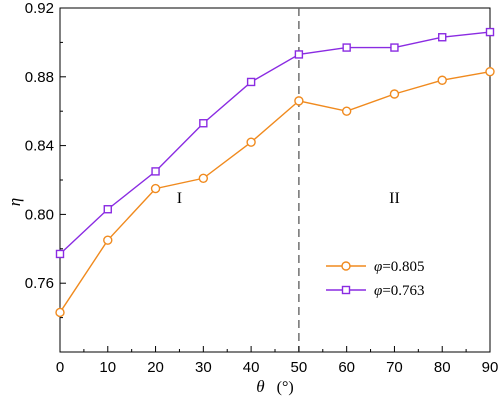 This screenshot has width=498, height=400. Describe the element at coordinates (39, 283) in the screenshot. I see `y-tick-label: 0.76` at that location.